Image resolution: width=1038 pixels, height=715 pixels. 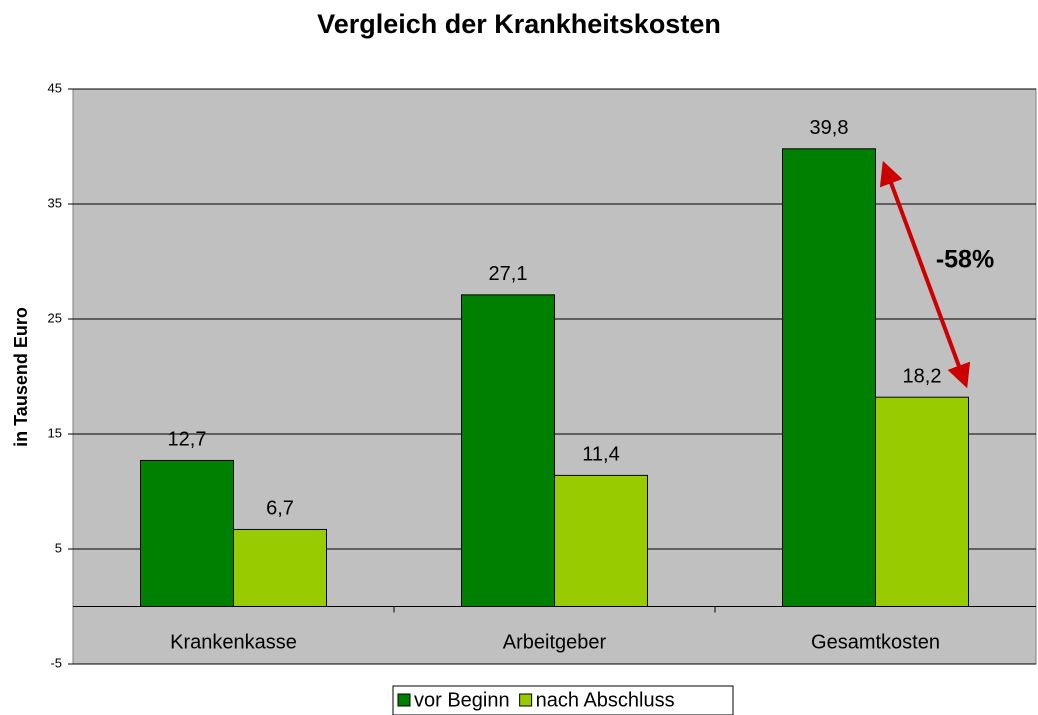 What do you see at coordinates (21, 377) in the screenshot?
I see `y-axis-label: in Tausend Euro` at bounding box center [21, 377].